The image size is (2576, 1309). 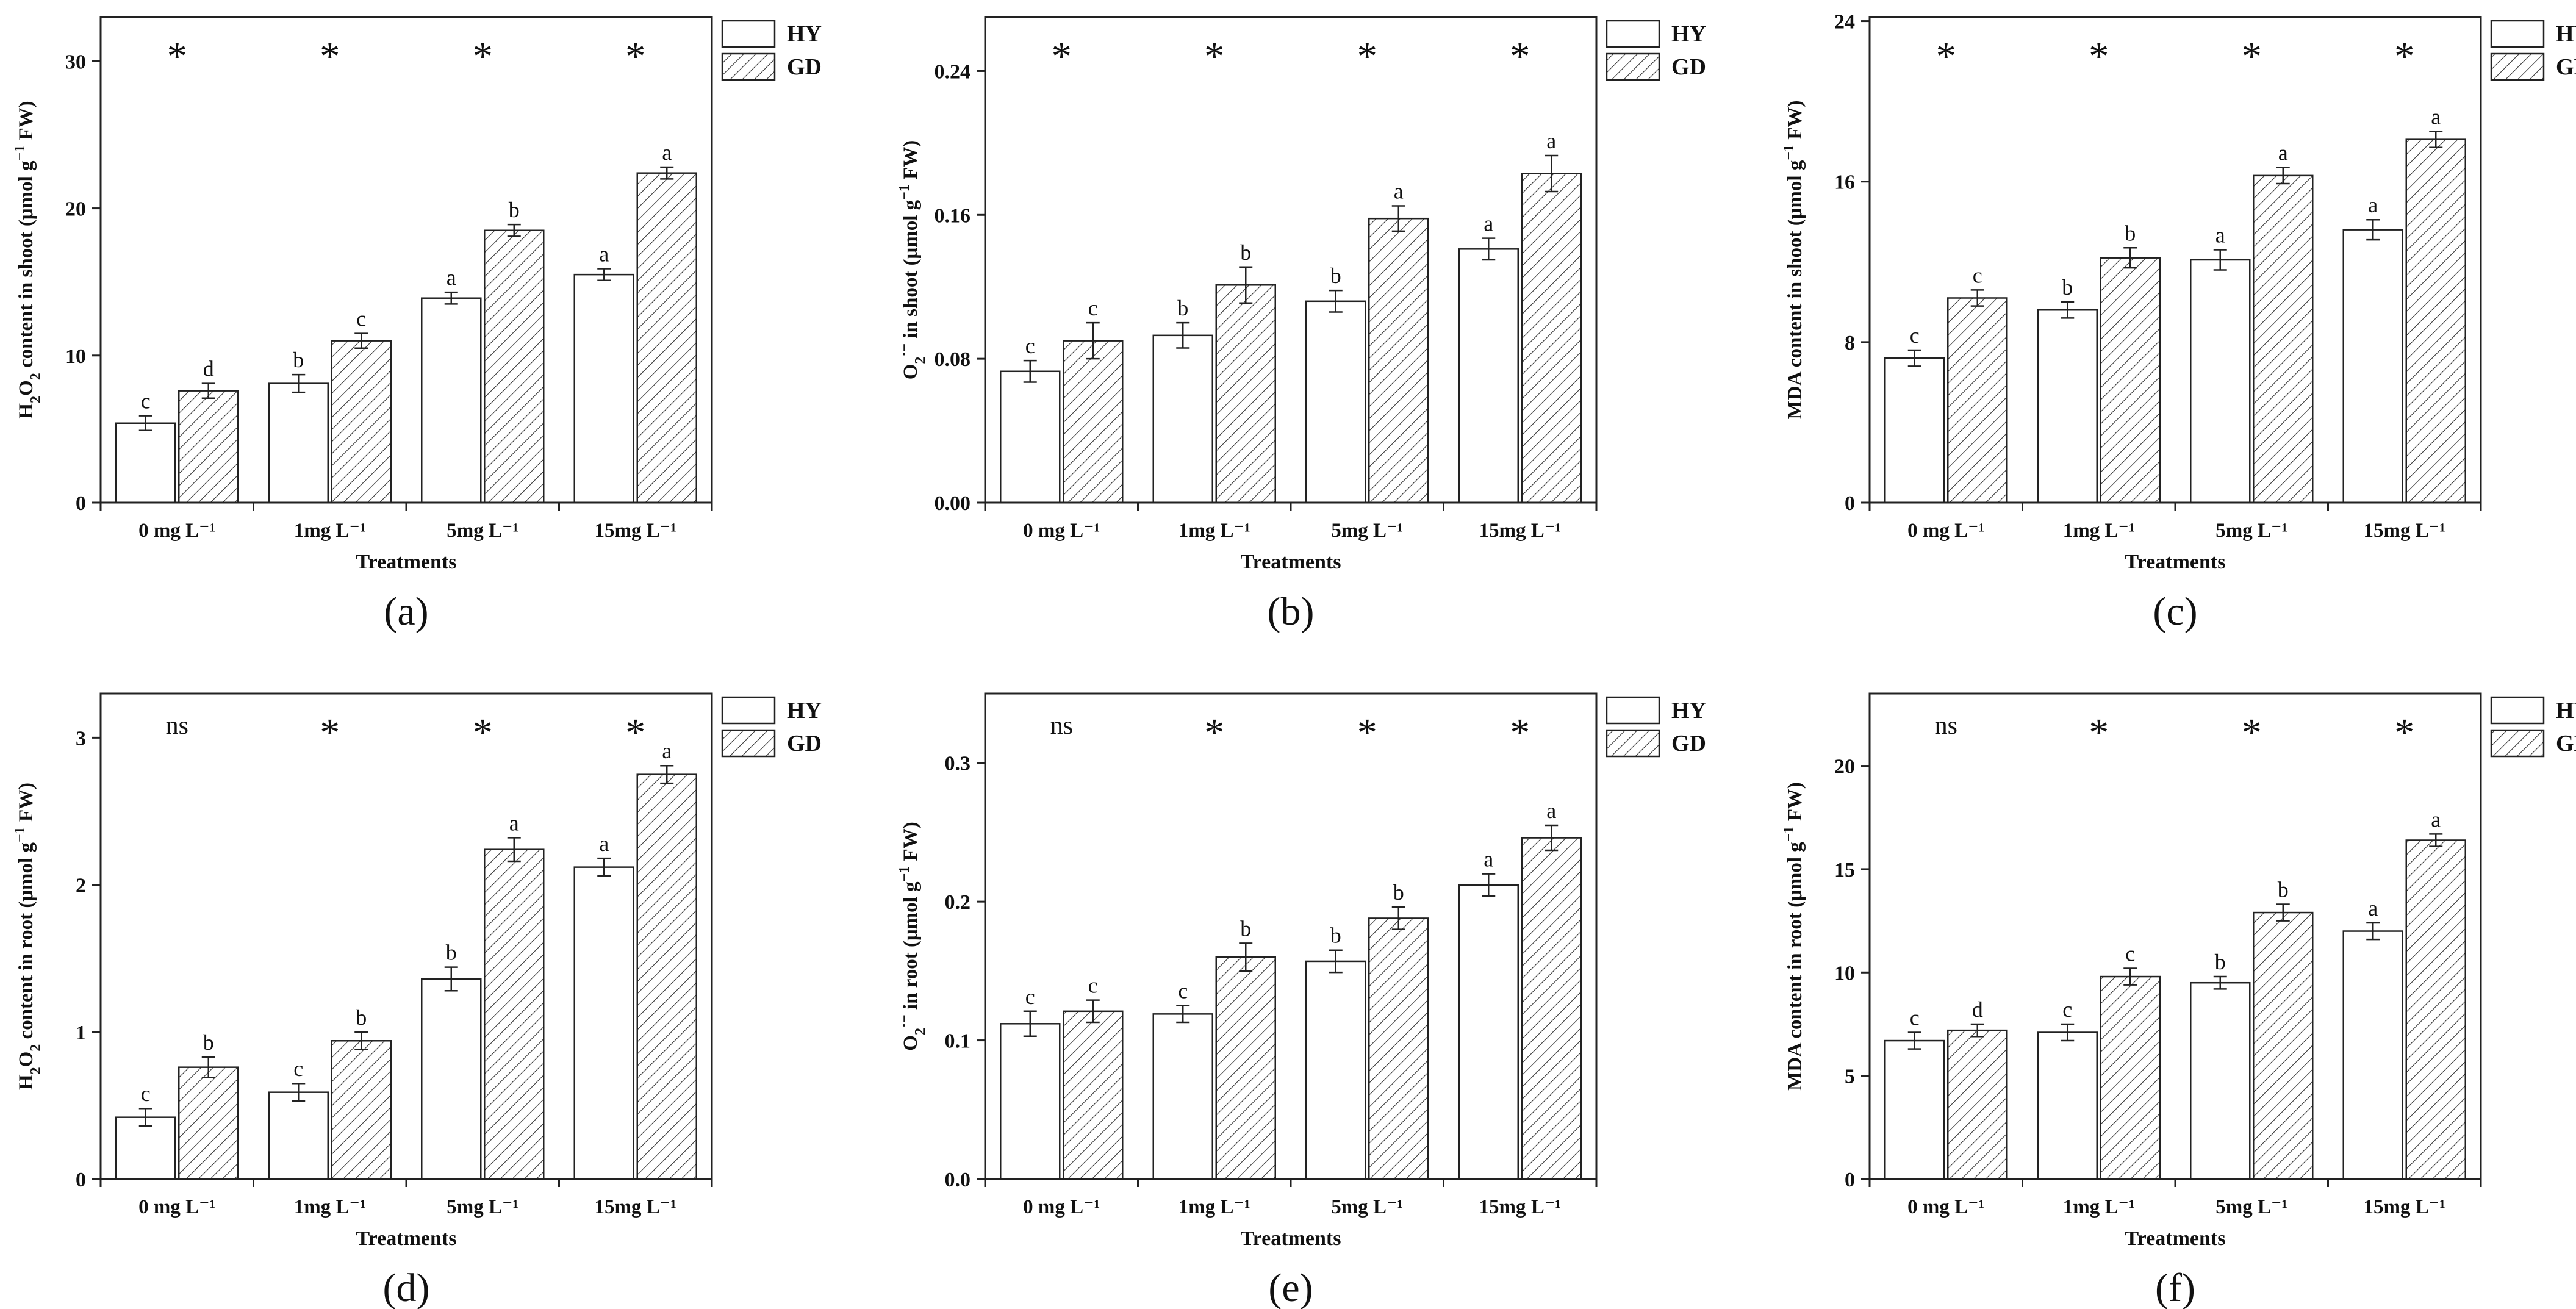 What do you see at coordinates (1795, 967) in the screenshot?
I see `y-axis-title-part: MDA content in root (μmol g` at bounding box center [1795, 967].